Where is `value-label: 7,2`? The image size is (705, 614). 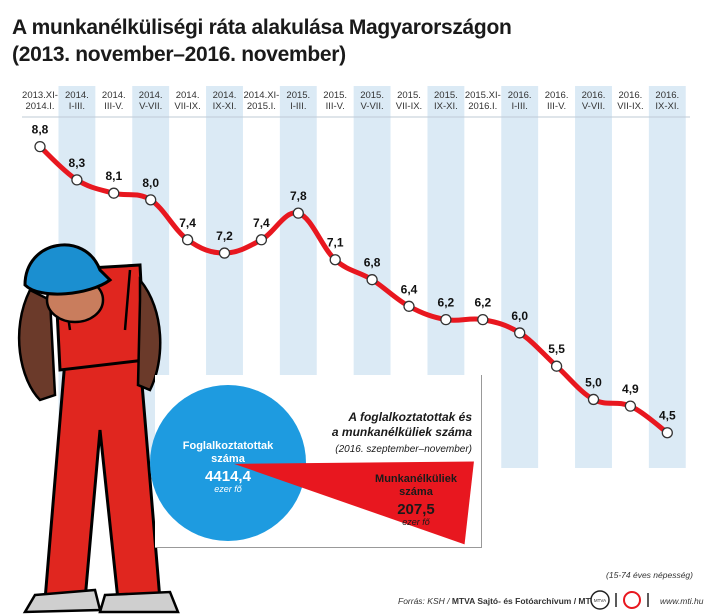
value-label: 7,2 is located at coordinates (224, 236).